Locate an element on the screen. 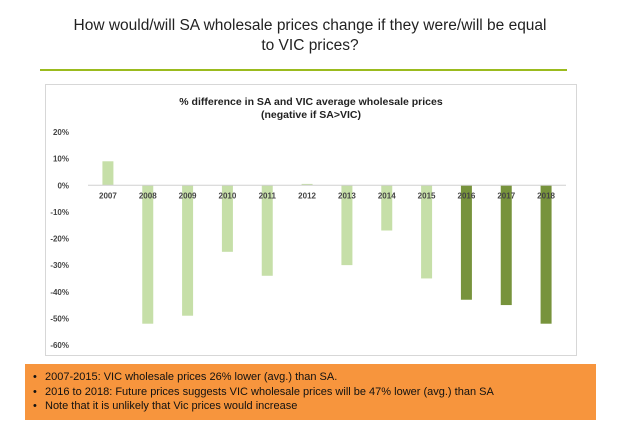 The height and width of the screenshot is (439, 620). y-tick-label: -50% is located at coordinates (59, 318).